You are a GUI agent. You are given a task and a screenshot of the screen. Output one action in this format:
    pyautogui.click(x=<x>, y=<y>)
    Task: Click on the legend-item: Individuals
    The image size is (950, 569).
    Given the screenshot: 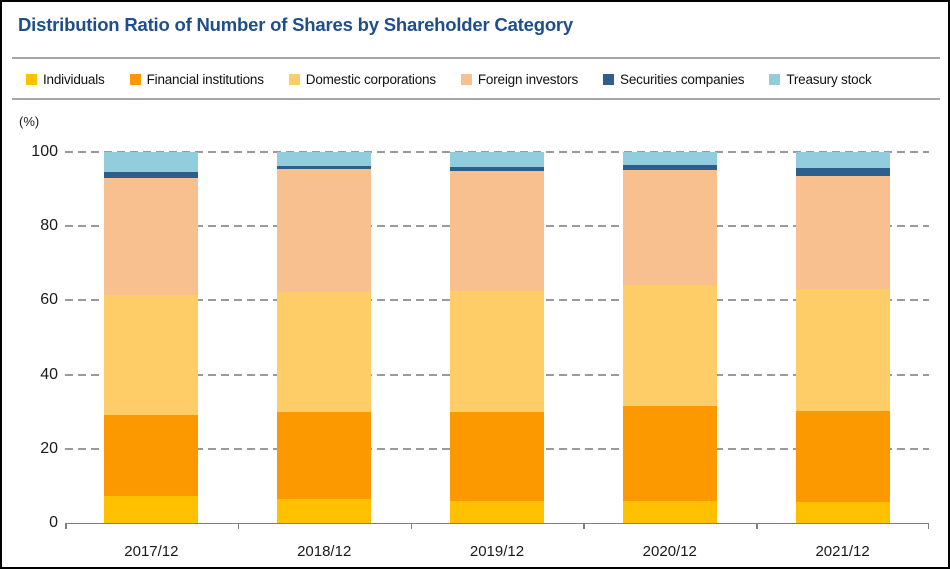 What is the action you would take?
    pyautogui.click(x=65, y=79)
    